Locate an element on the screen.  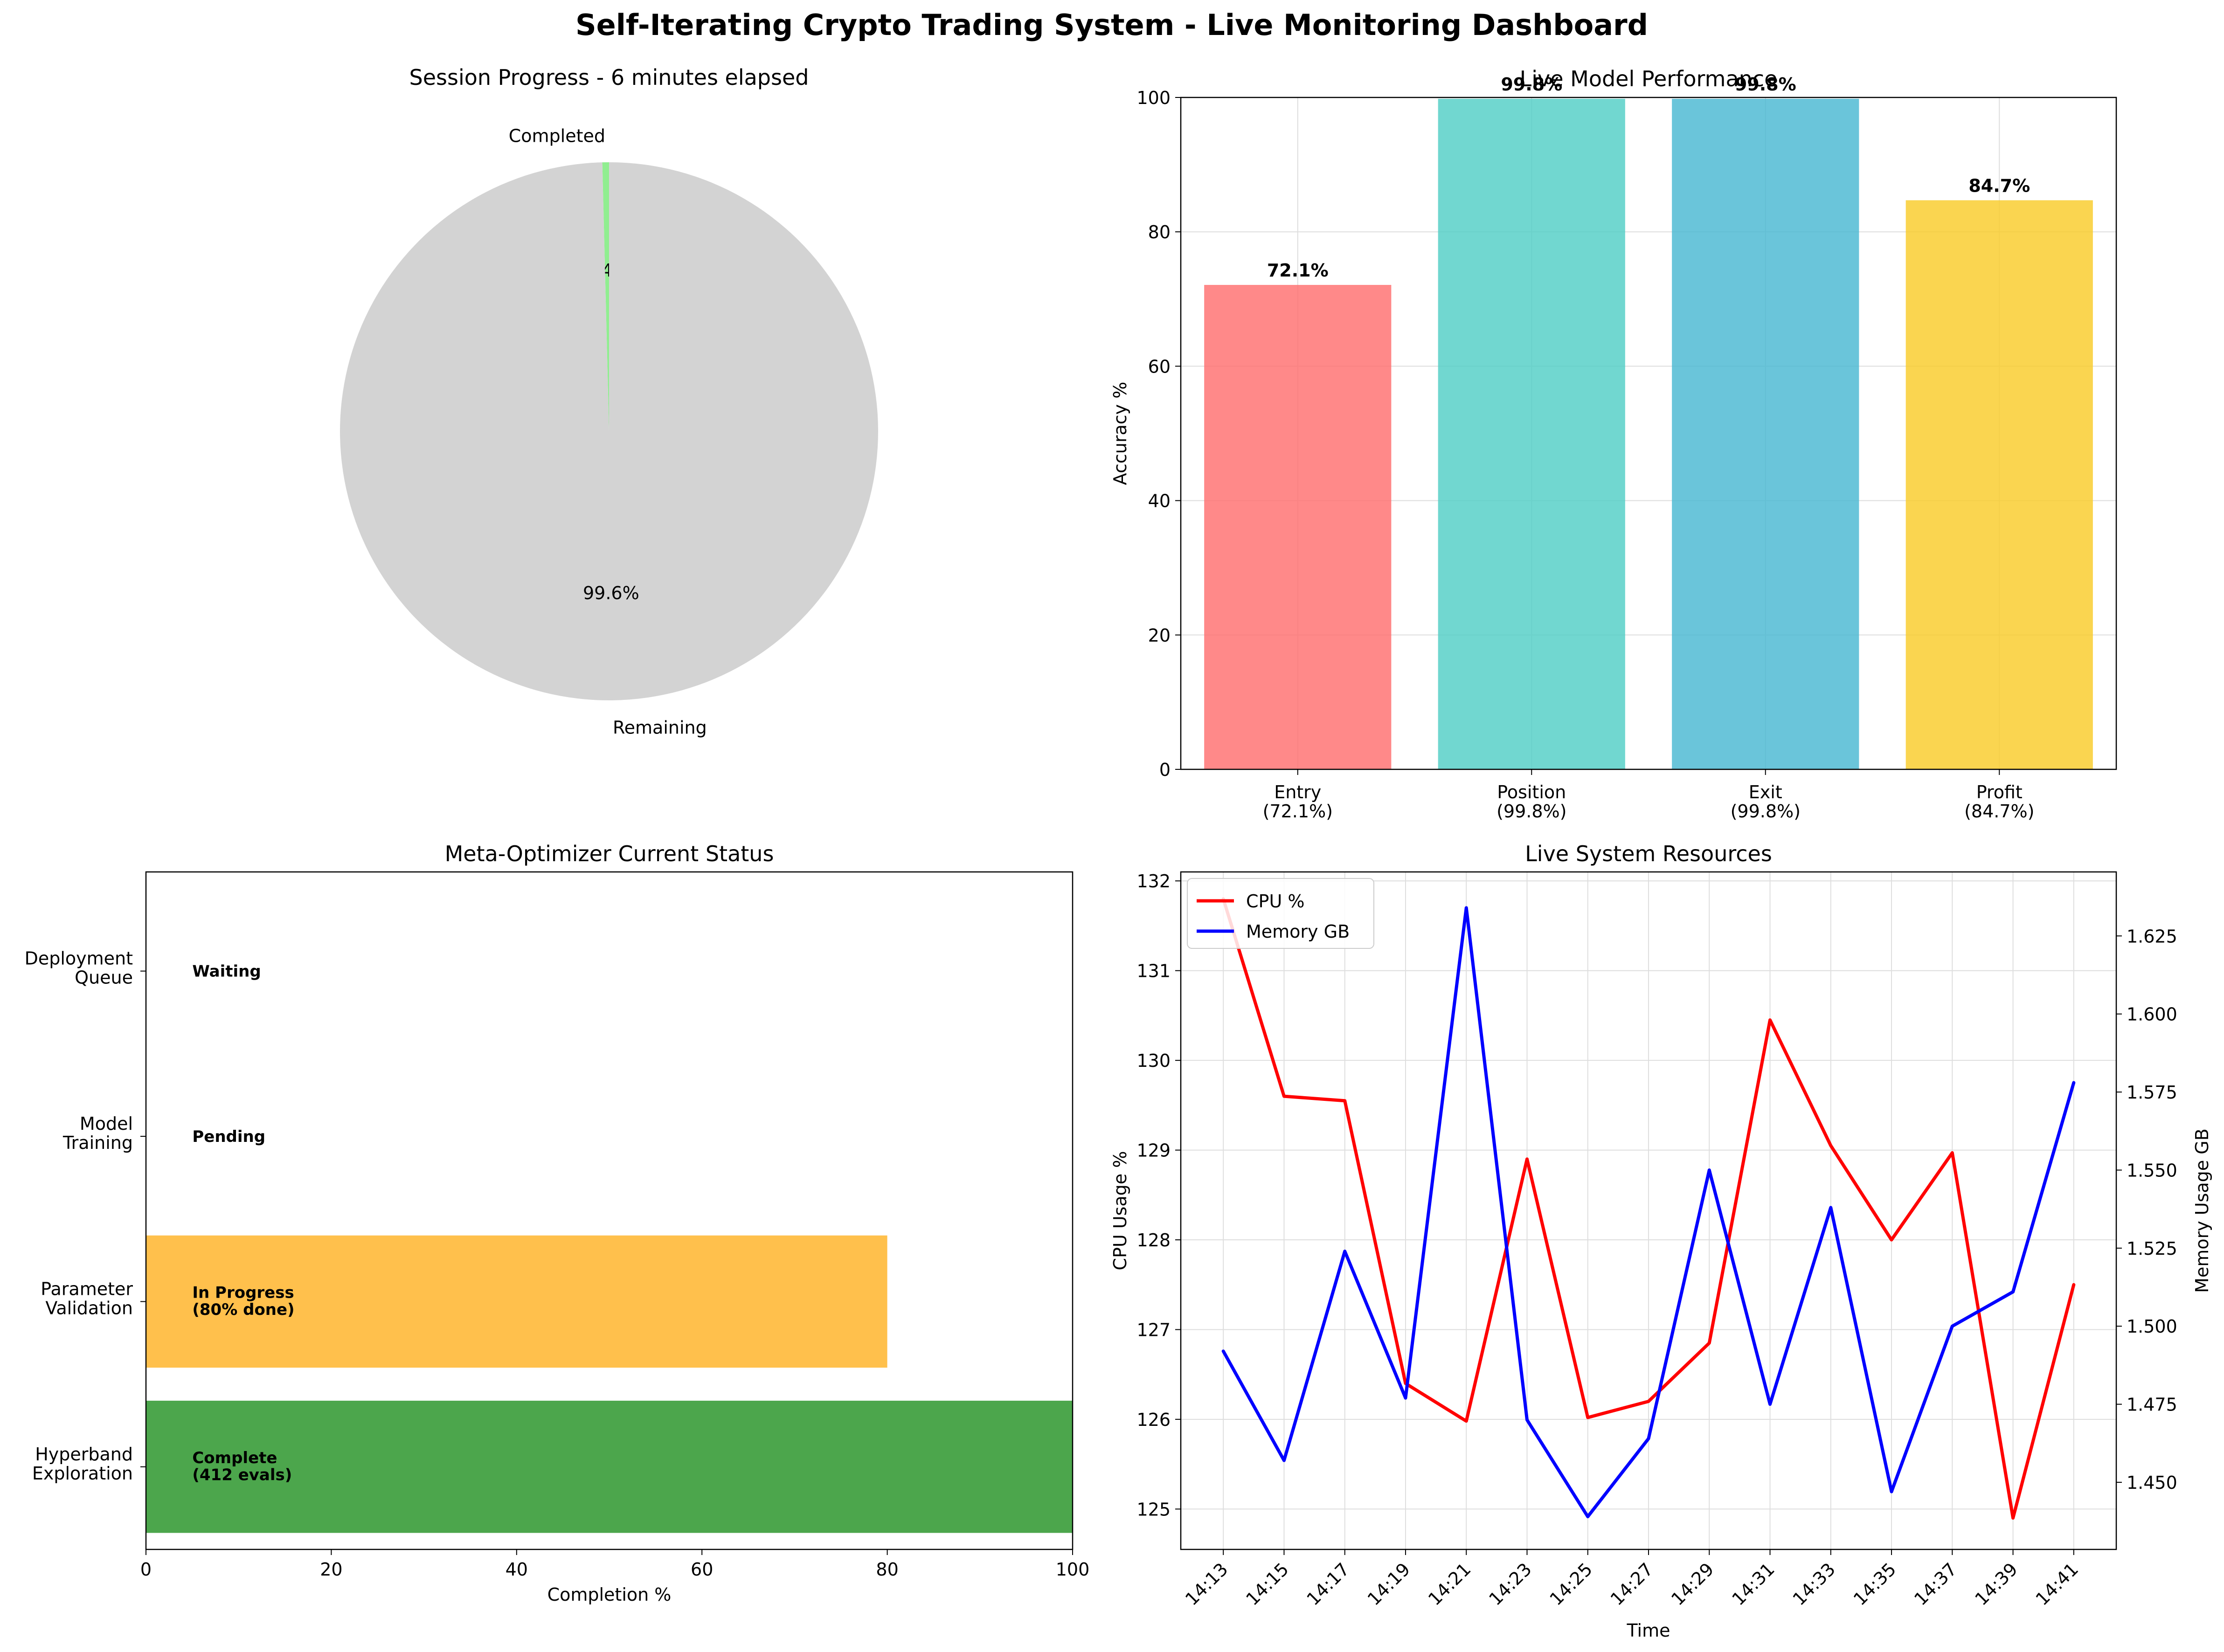
x-tick-label: 14:25 is located at coordinates (1571, 1584).